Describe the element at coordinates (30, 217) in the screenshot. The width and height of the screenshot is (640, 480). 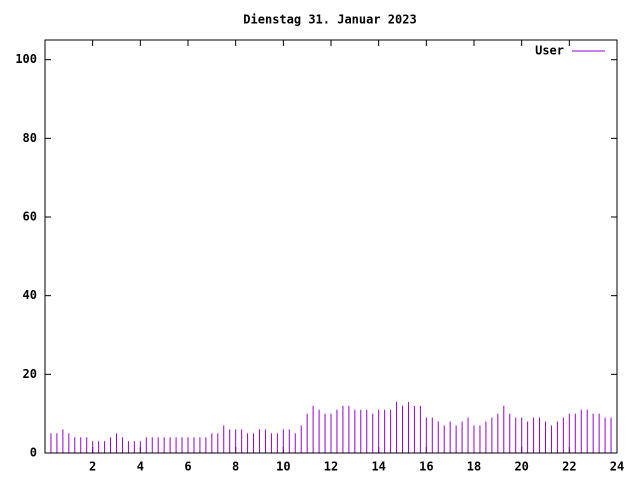
I see `y-tick-label: 60` at that location.